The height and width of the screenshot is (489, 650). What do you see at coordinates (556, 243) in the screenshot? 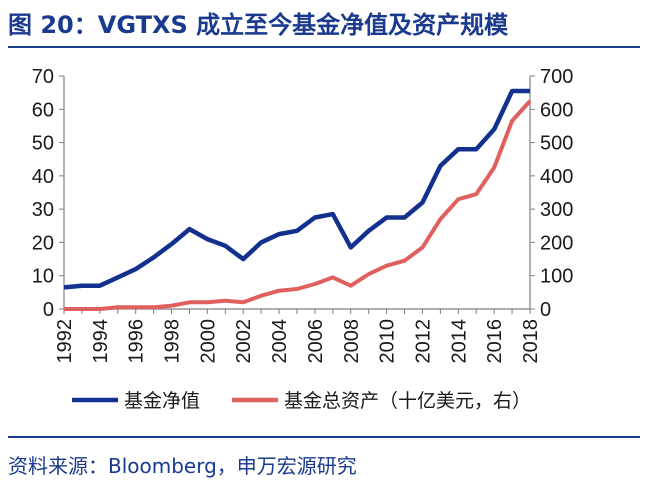
I see `y-right-tick-label: 200` at bounding box center [556, 243].